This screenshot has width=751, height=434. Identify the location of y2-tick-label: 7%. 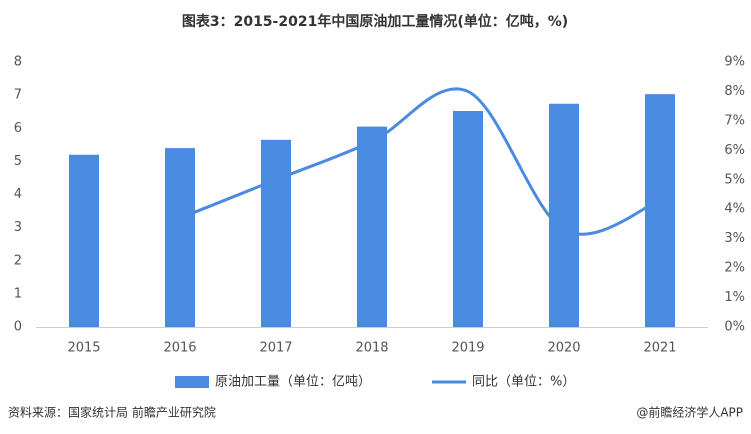
(734, 120).